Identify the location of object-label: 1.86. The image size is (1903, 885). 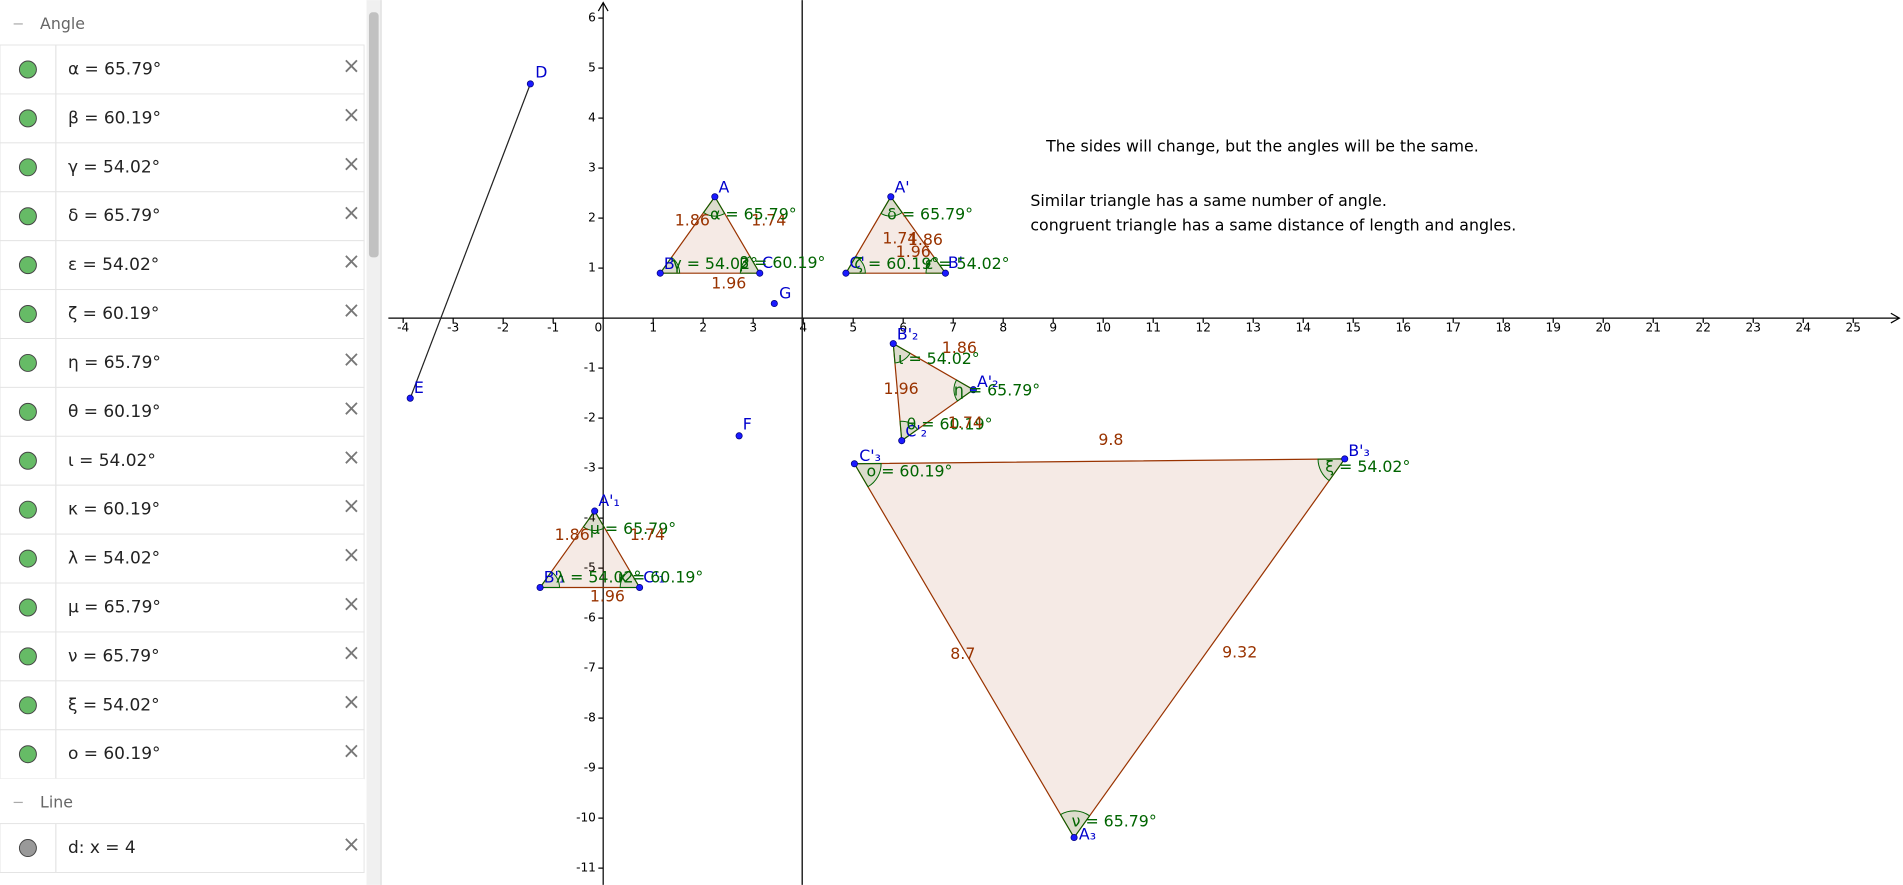
(692, 220).